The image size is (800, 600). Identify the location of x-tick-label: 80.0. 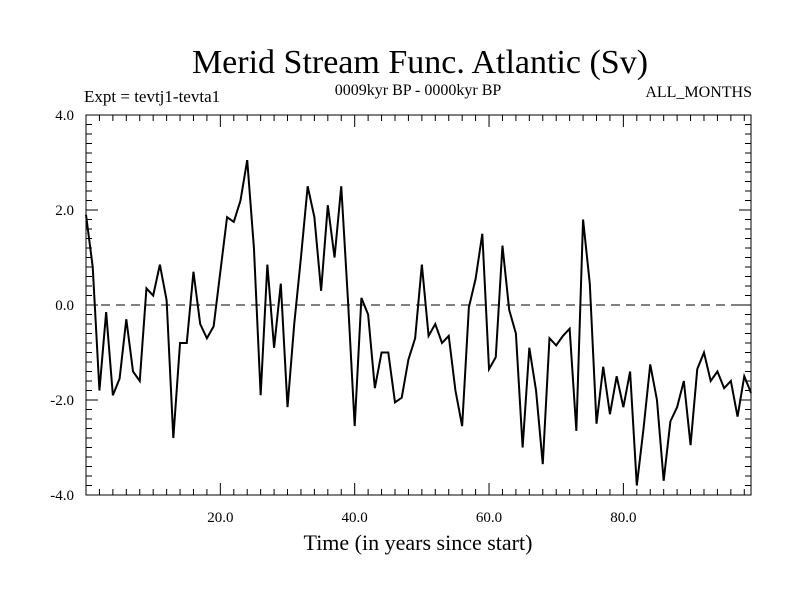
(623, 518).